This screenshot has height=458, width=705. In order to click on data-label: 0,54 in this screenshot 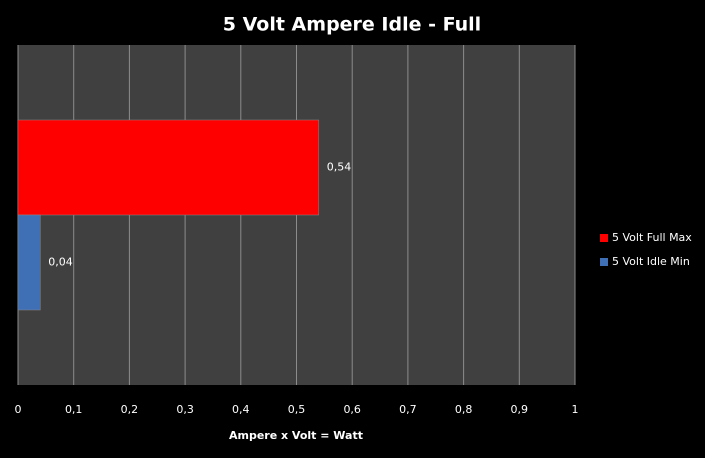, I will do `click(339, 167)`.